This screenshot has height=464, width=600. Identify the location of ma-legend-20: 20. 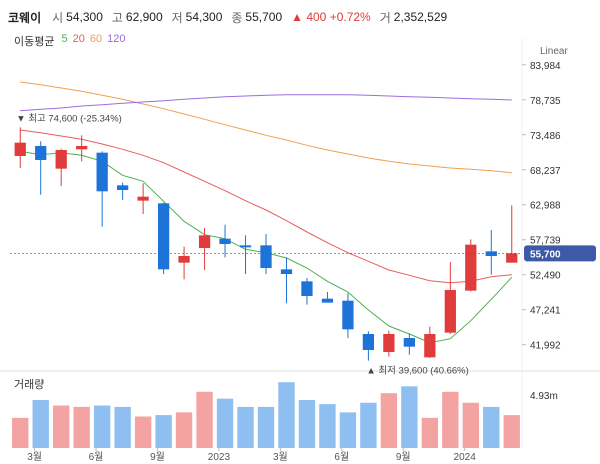
(78, 39).